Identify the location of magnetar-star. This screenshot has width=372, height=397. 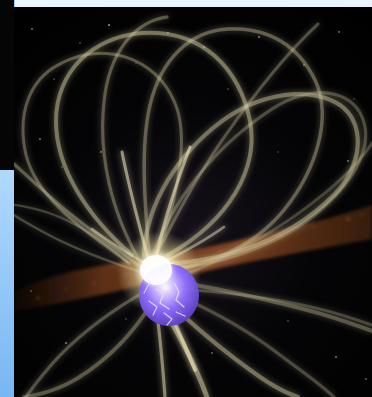
(159, 278).